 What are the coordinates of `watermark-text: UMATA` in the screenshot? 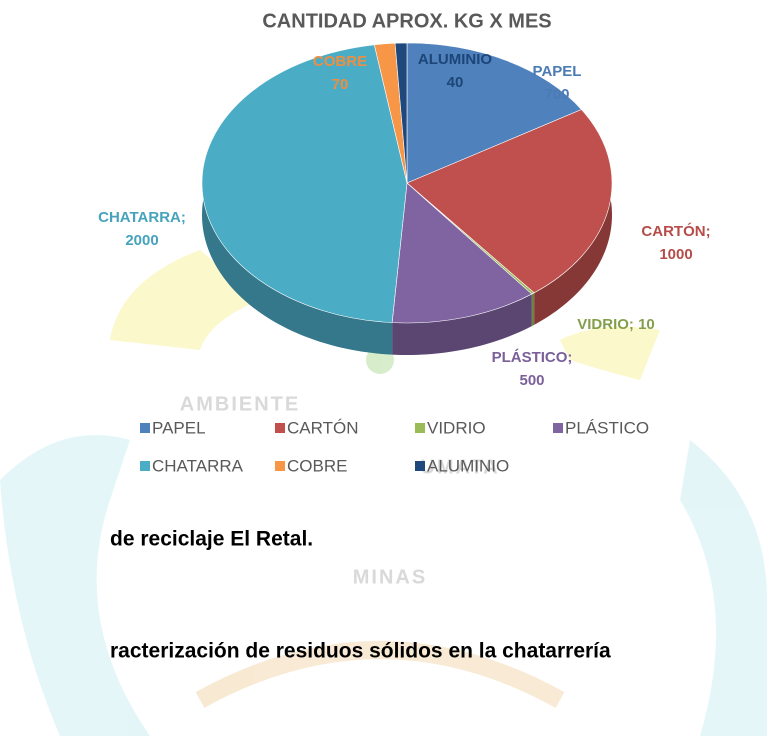 It's located at (459, 467).